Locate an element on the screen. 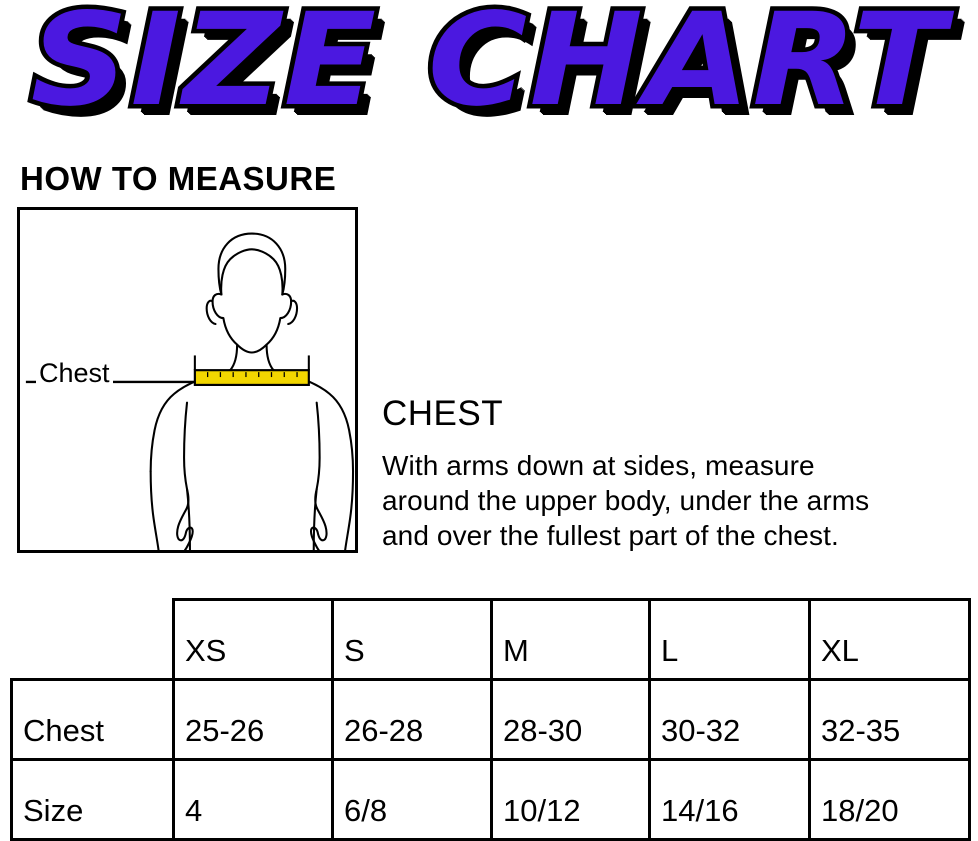 The image size is (978, 841). table-header-xs: XS is located at coordinates (253, 639).